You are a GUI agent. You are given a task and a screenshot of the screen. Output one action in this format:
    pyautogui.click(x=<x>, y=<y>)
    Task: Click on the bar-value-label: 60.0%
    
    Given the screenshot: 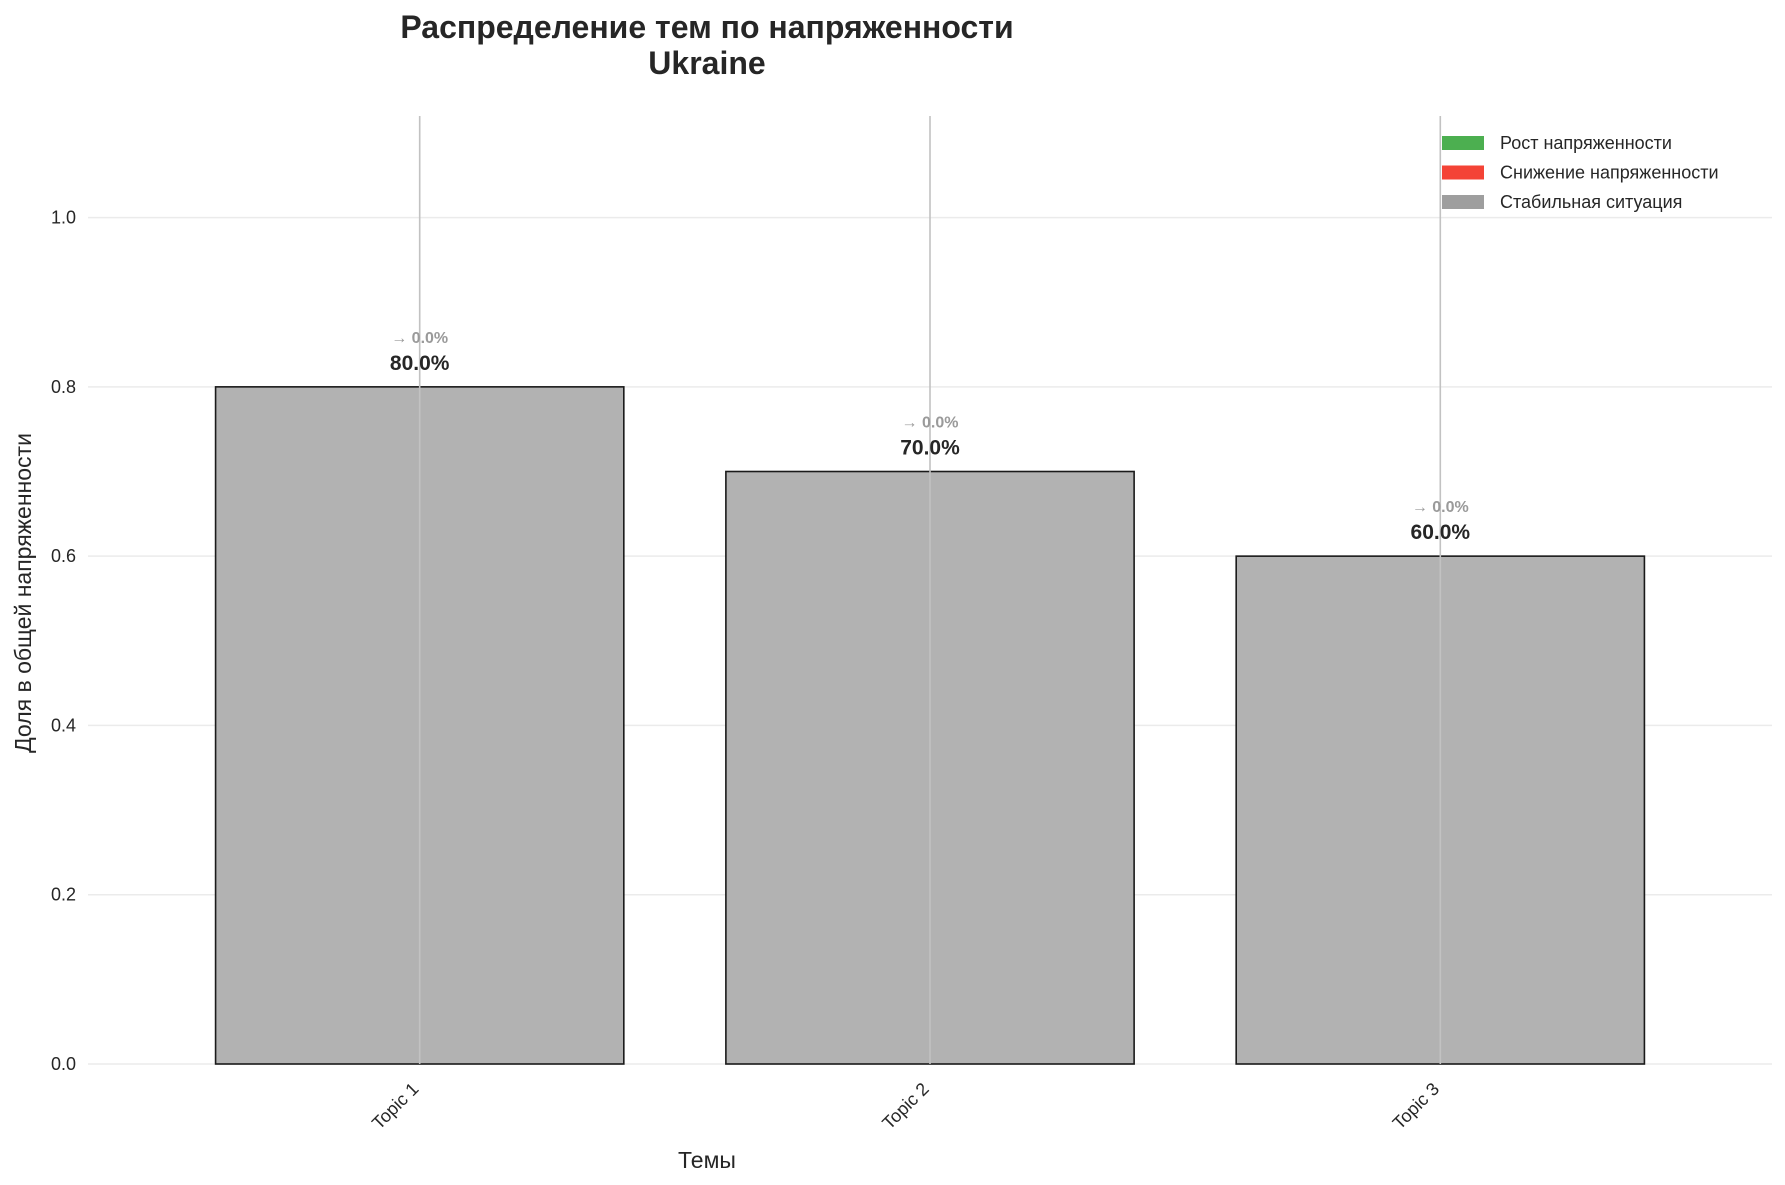 What is the action you would take?
    pyautogui.click(x=1441, y=532)
    